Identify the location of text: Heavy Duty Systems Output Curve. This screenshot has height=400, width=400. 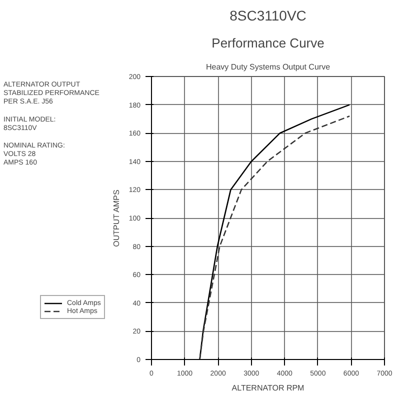
(268, 67).